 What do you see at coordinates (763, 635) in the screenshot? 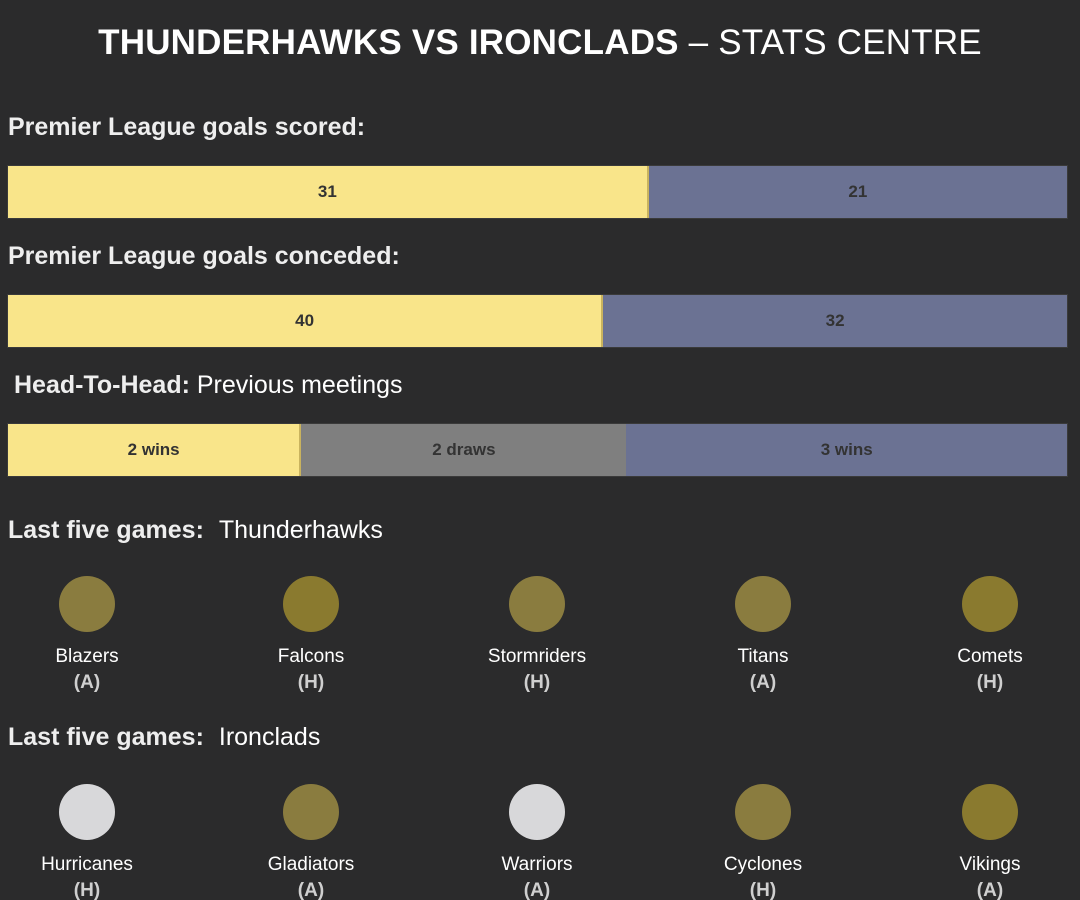
I see `game-item: Titans (A)` at bounding box center [763, 635].